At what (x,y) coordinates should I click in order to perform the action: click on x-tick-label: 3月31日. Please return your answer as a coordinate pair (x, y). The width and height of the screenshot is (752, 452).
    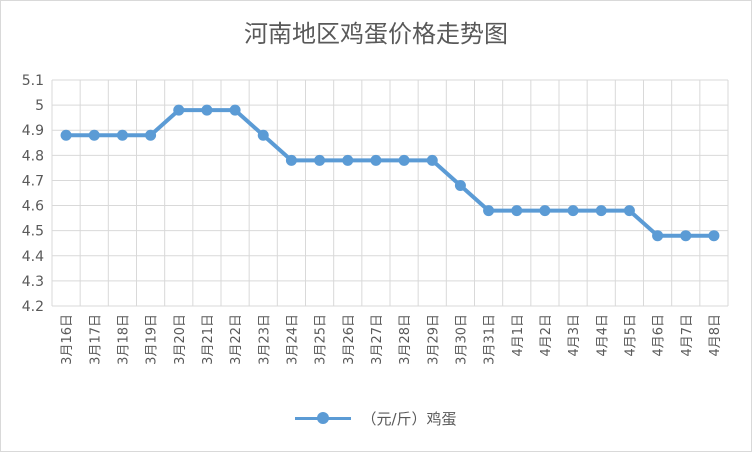
    Looking at the image, I should click on (490, 339).